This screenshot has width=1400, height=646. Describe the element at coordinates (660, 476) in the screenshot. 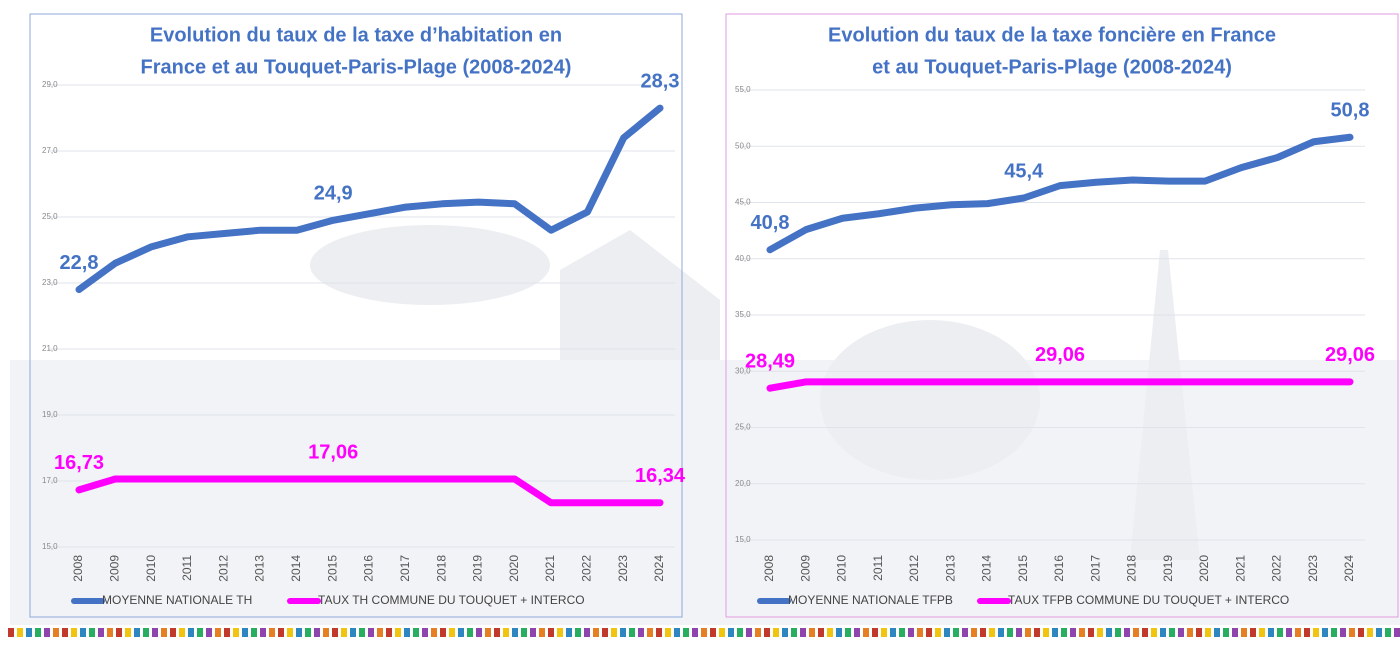

I see `value-label: 16,34` at that location.